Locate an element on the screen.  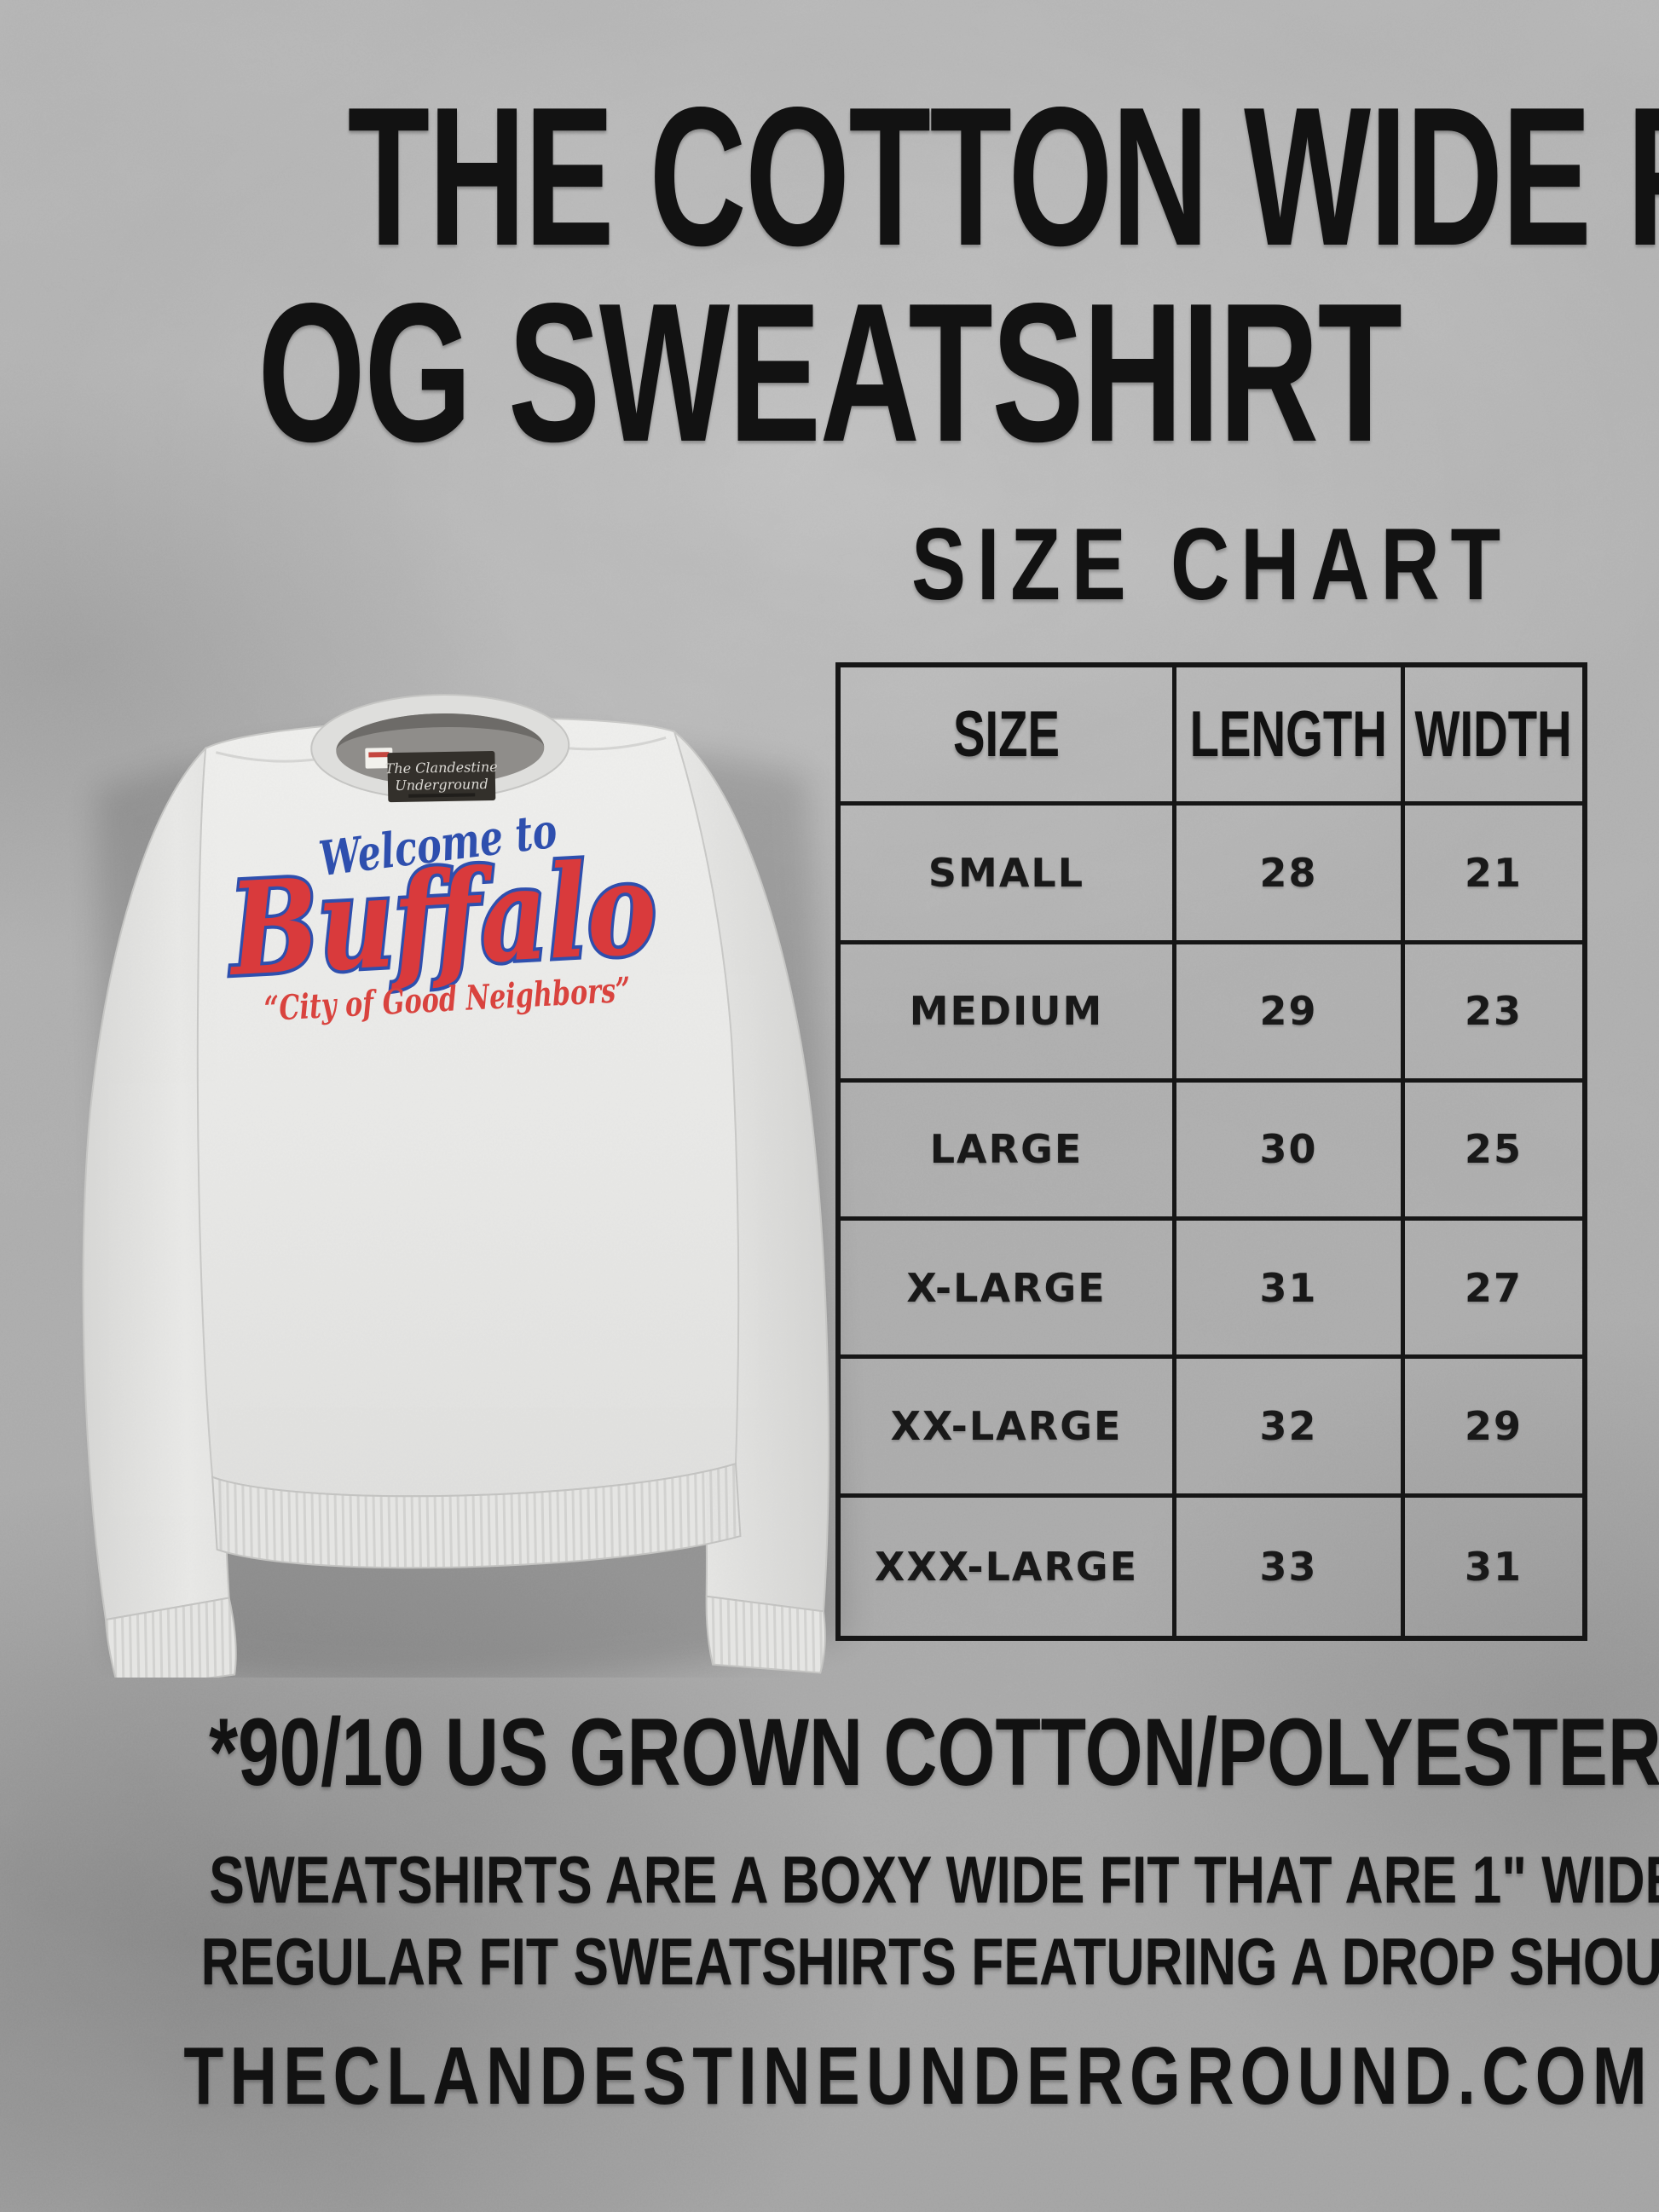
size-chart-heading: SIZE CHART is located at coordinates (1211, 564).